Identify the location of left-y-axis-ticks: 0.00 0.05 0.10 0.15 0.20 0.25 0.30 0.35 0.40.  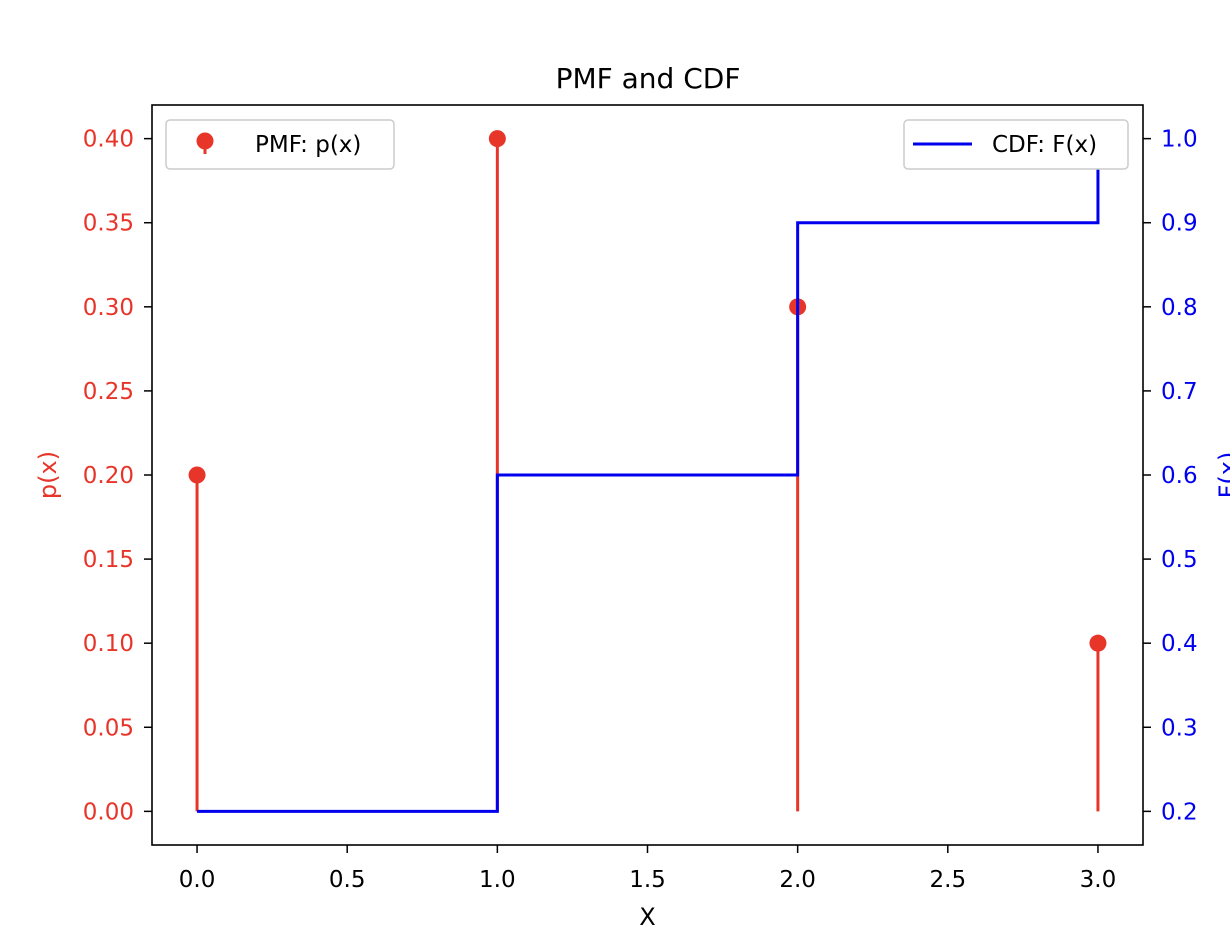
(117, 476).